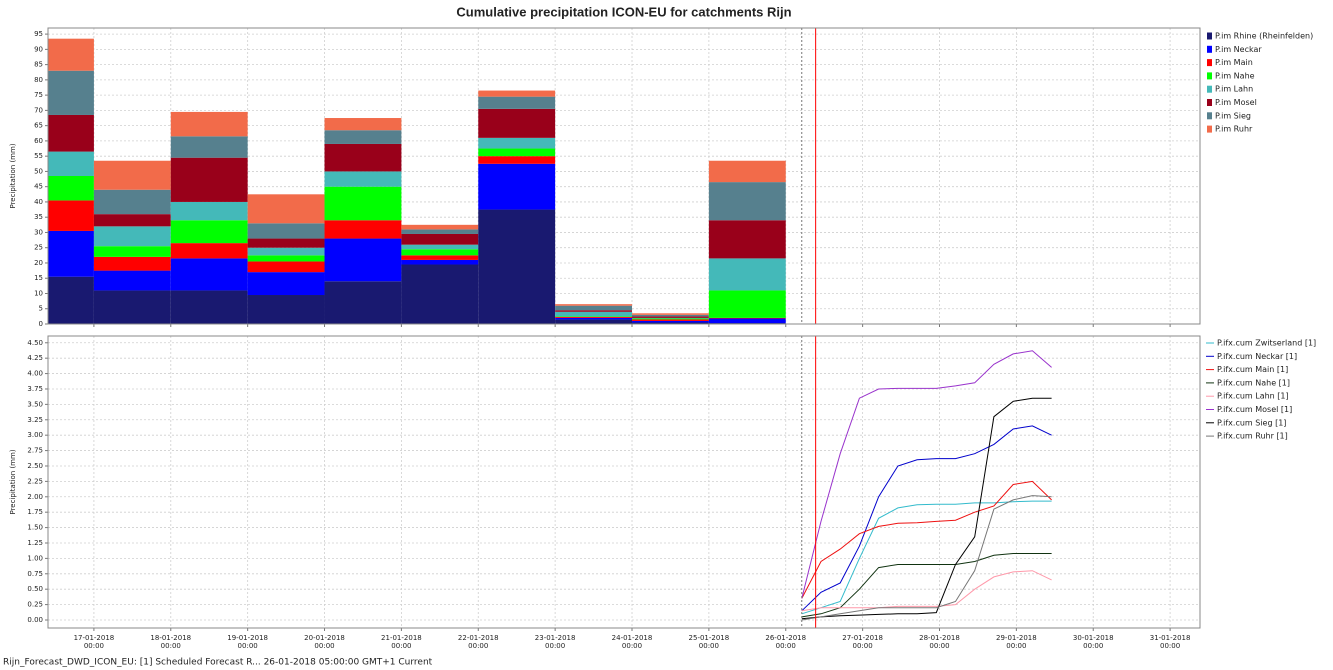 The width and height of the screenshot is (1333, 670). I want to click on y-tick-label: 70, so click(38, 110).